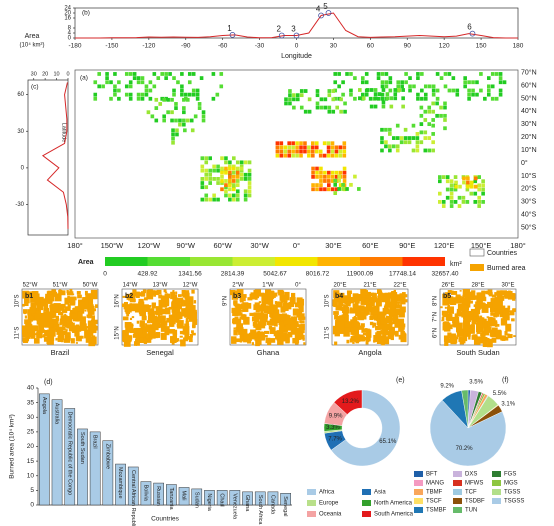  What do you see at coordinates (529, 72) in the screenshot?
I see `lat-label: 70°N` at bounding box center [529, 72].